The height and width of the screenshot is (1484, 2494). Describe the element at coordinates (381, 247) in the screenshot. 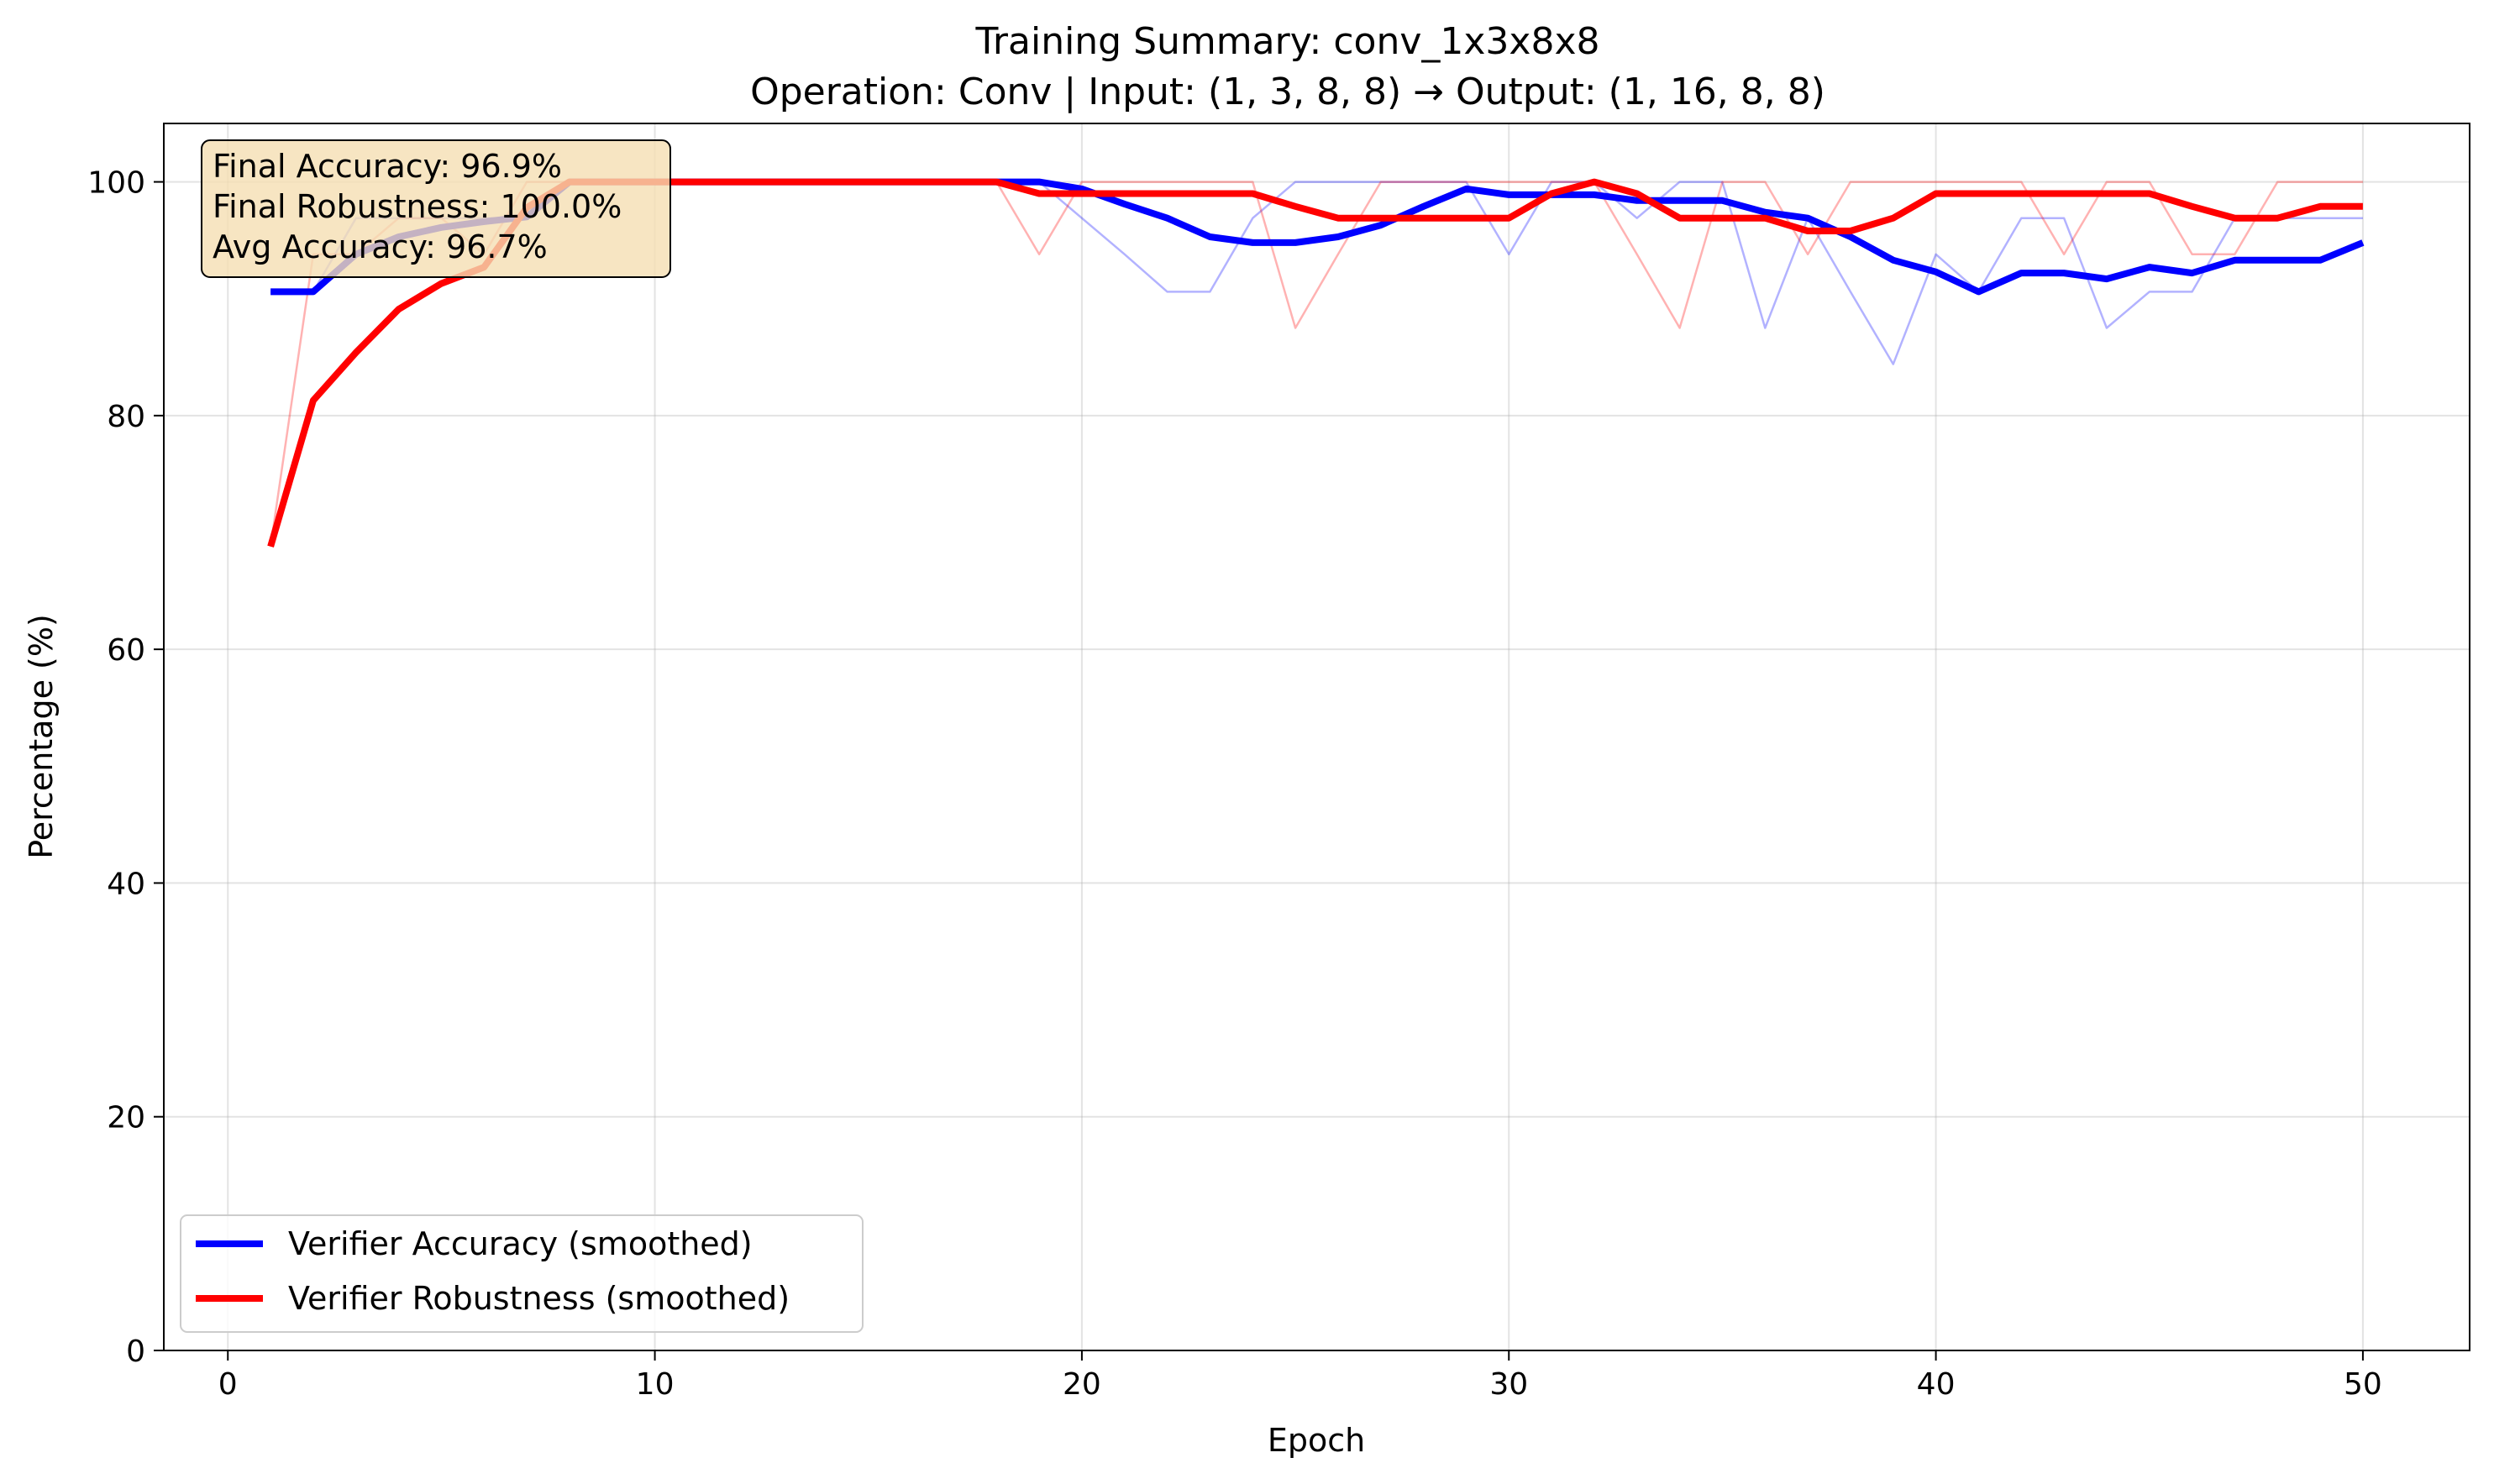

I see `annotation-avg-accuracy: Avg Accuracy: 96.7%` at that location.